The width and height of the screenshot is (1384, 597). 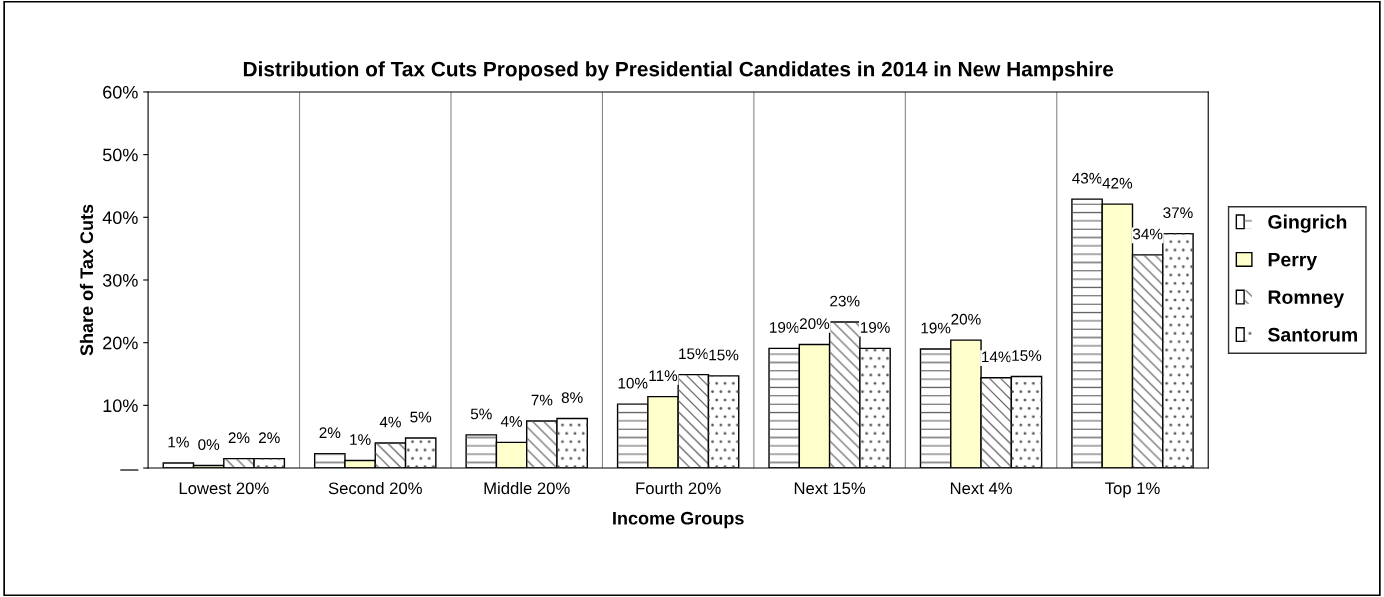 I want to click on data-label: 43%, so click(x=1087, y=178).